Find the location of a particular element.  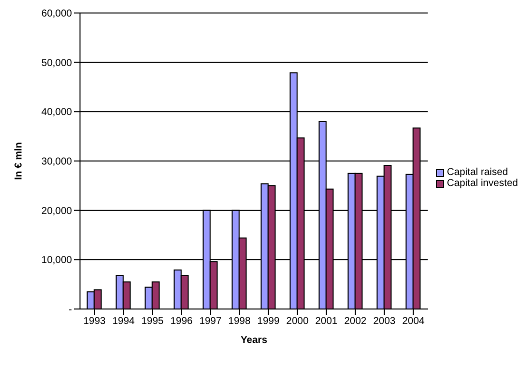

x-tick-label: 1996 is located at coordinates (182, 322).